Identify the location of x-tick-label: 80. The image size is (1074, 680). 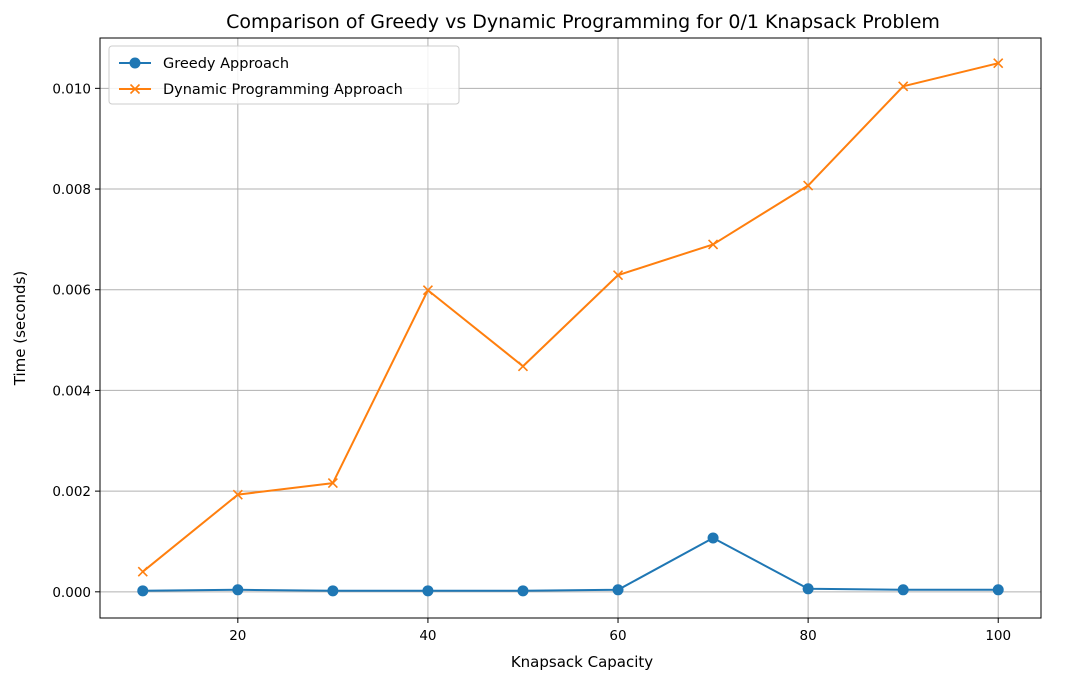
(808, 636).